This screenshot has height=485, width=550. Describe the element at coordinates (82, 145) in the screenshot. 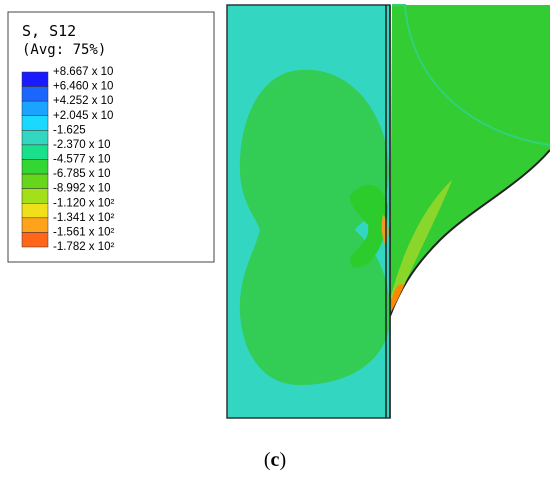

I see `legend-label: -2.370 x 10` at that location.